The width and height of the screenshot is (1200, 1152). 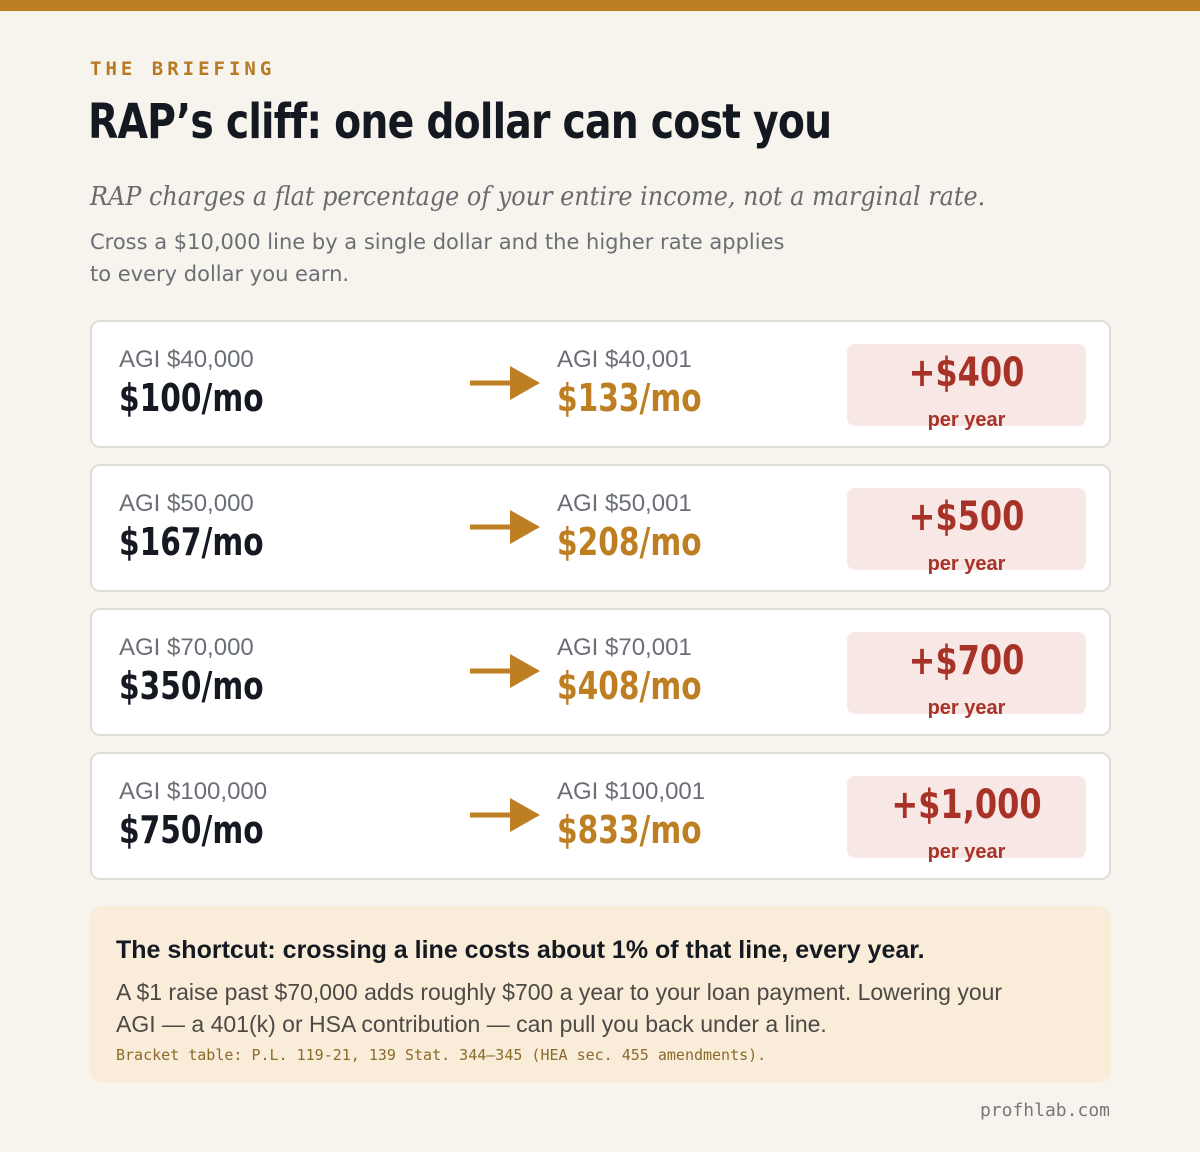 I want to click on payment-after: $408/mo, so click(x=629, y=686).